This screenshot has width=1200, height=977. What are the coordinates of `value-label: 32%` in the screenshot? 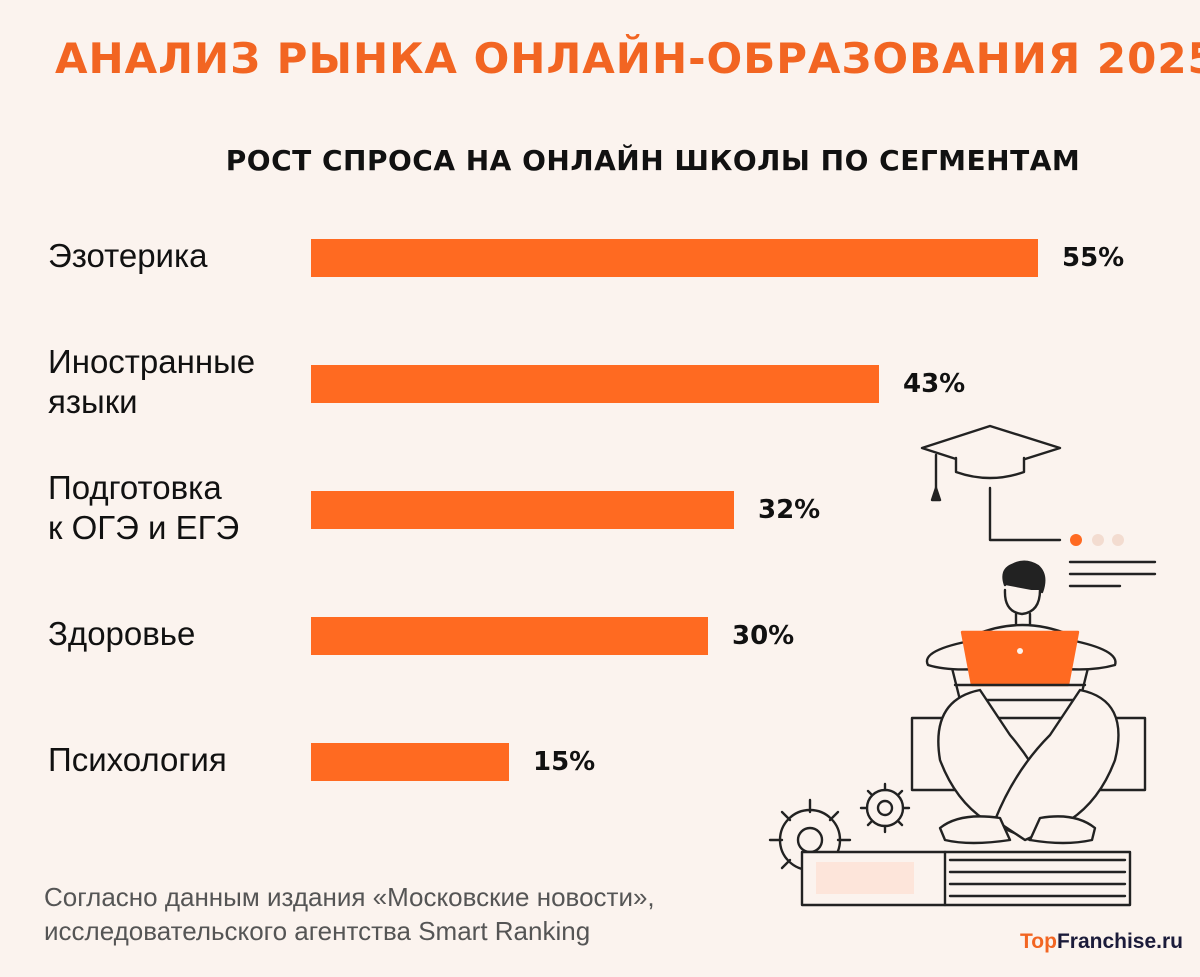 It's located at (789, 510).